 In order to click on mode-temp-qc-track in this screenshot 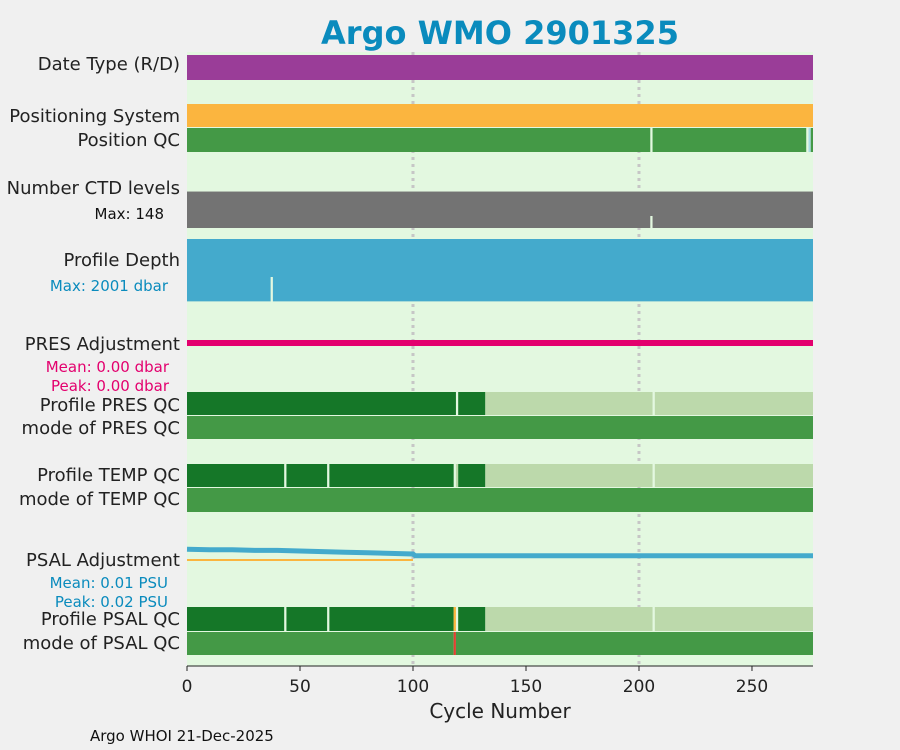, I will do `click(500, 500)`.